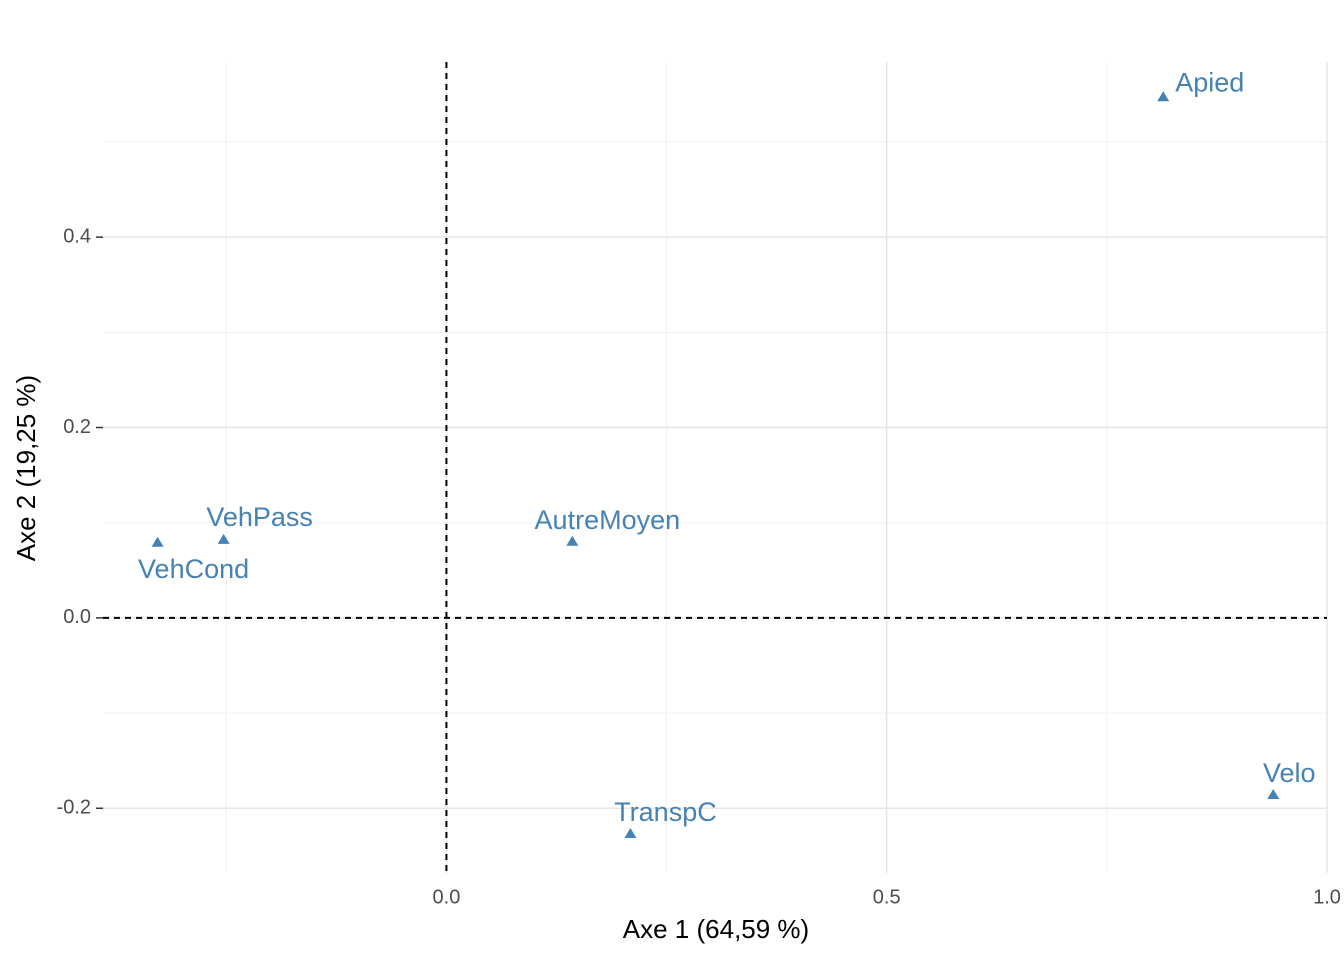  Describe the element at coordinates (665, 812) in the screenshot. I see `point-label: TranspC` at that location.